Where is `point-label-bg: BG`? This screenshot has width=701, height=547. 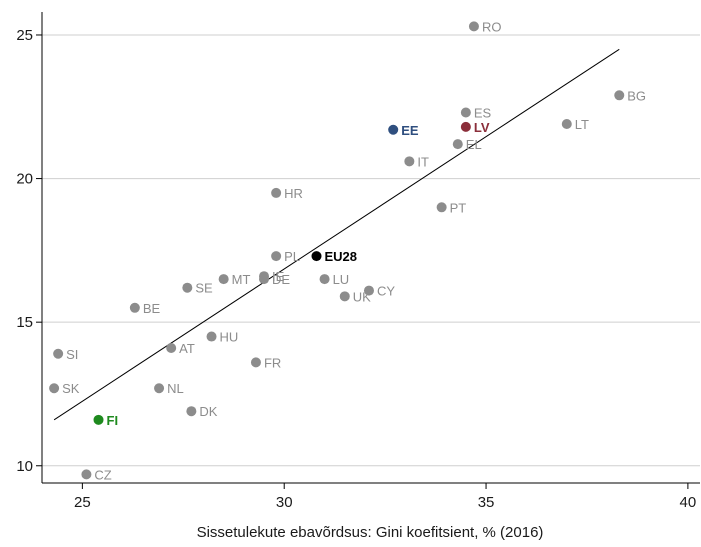
point-label-bg: BG is located at coordinates (636, 95).